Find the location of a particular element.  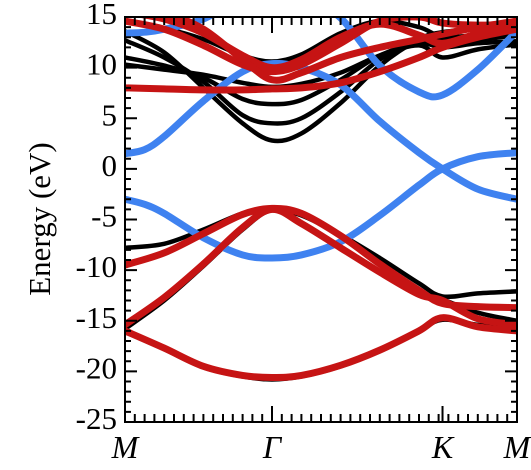

y-tick-label: -10 is located at coordinates (96, 266).